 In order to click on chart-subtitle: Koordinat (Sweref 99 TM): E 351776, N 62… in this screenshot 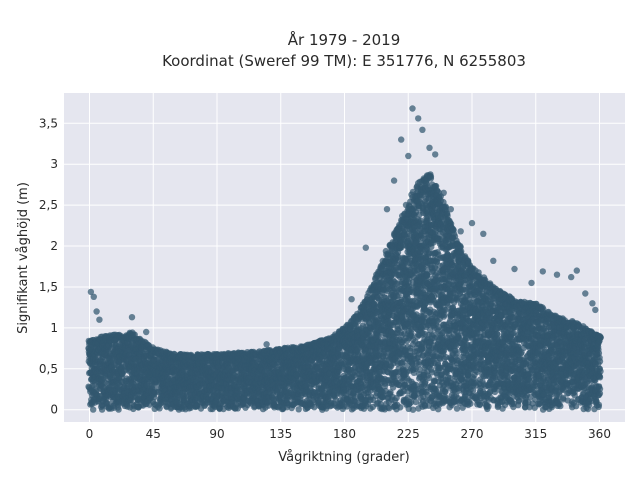, I will do `click(344, 61)`.